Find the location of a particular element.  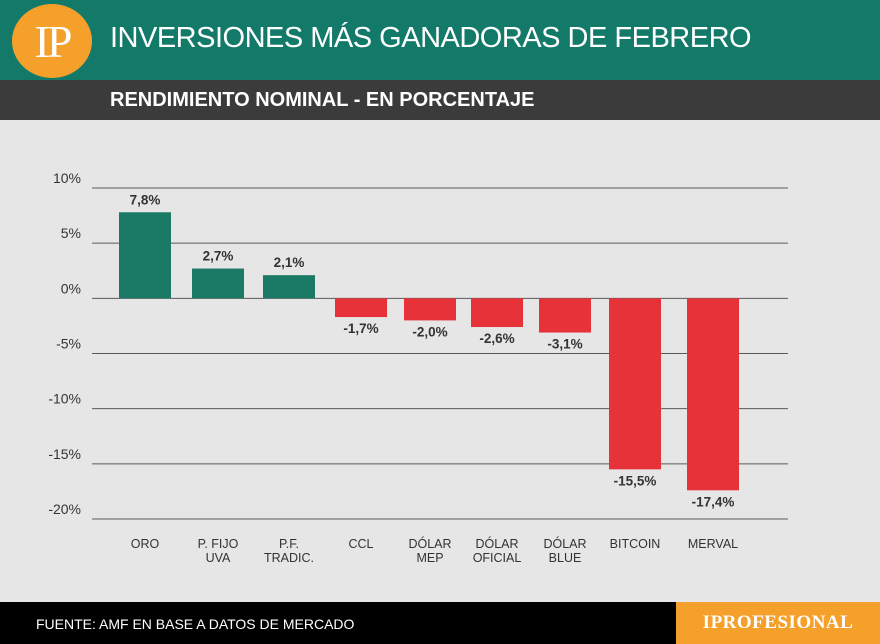

x-category-label: OFICIAL is located at coordinates (497, 558).